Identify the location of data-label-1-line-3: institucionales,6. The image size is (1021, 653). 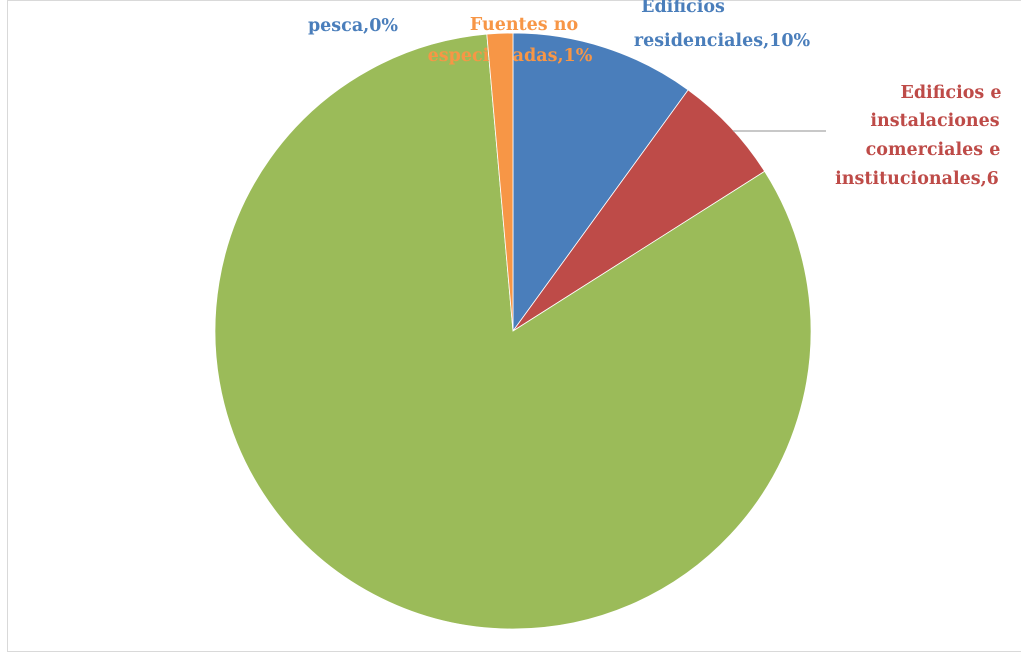
(917, 179).